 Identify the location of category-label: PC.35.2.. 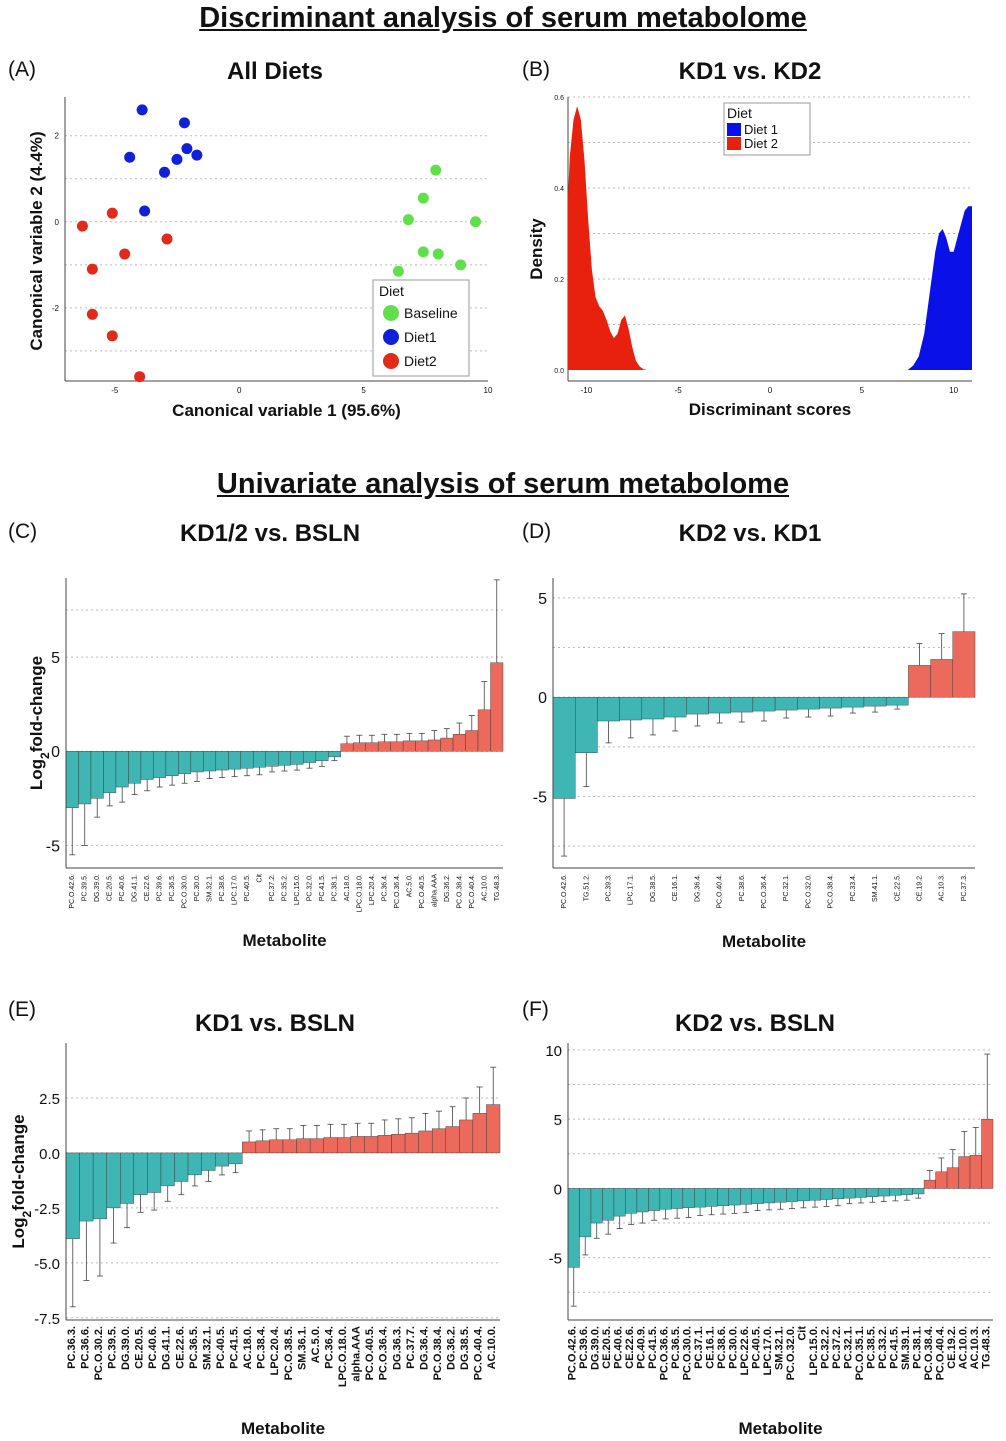
(285, 887).